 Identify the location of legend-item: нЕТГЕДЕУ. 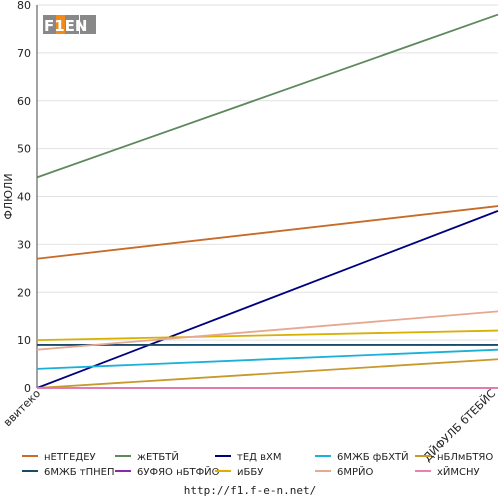
(59, 457).